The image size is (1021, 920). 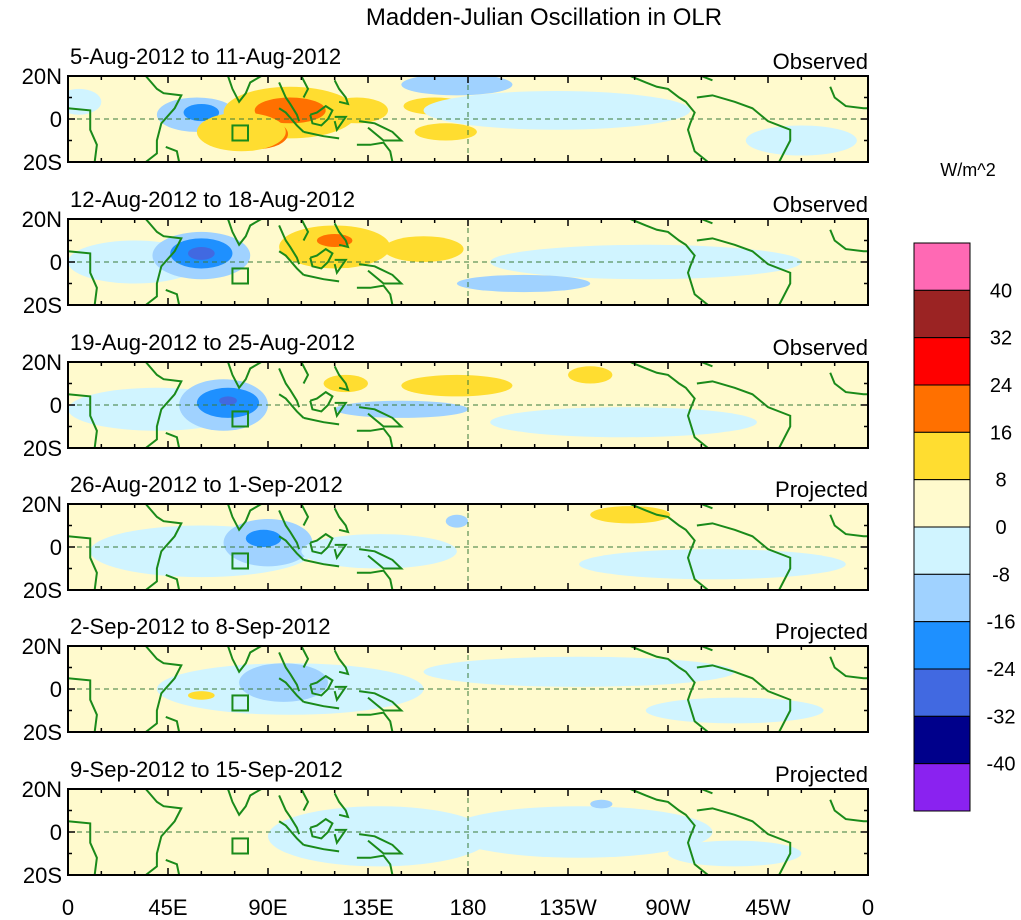 I want to click on x-tick-label: 90W, so click(x=667, y=907).